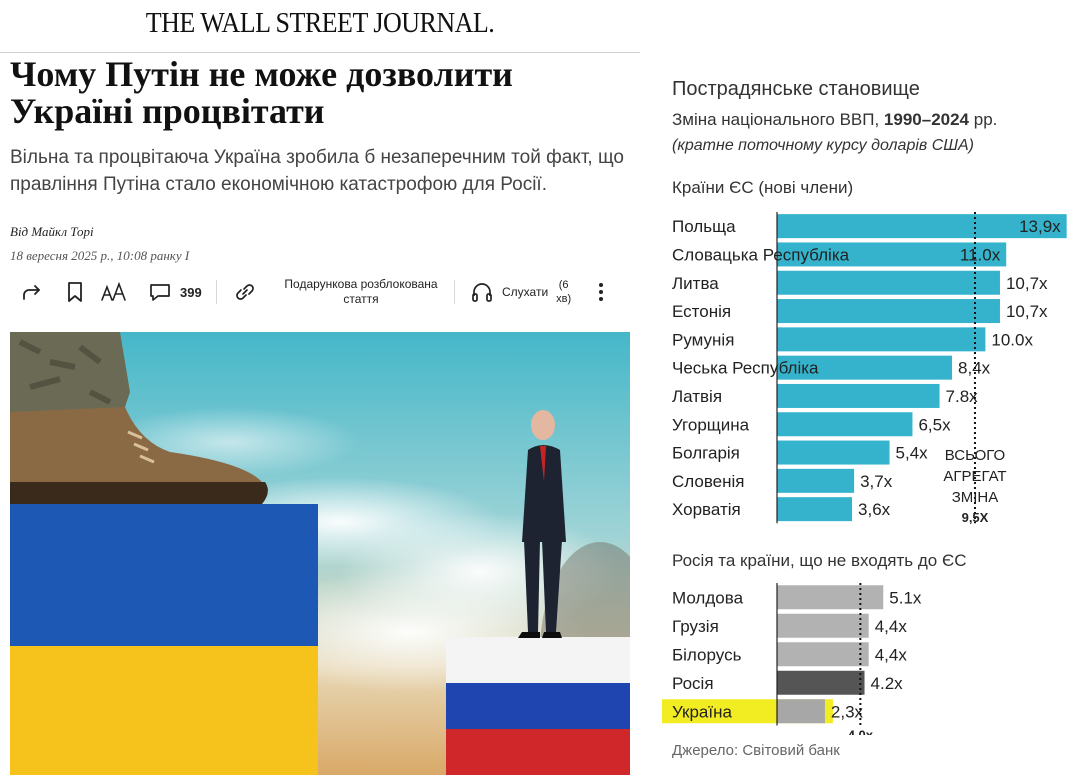 Image resolution: width=1085 pixels, height=779 pixels. Describe the element at coordinates (525, 292) in the screenshot. I see `listen-label: Слухати` at that location.